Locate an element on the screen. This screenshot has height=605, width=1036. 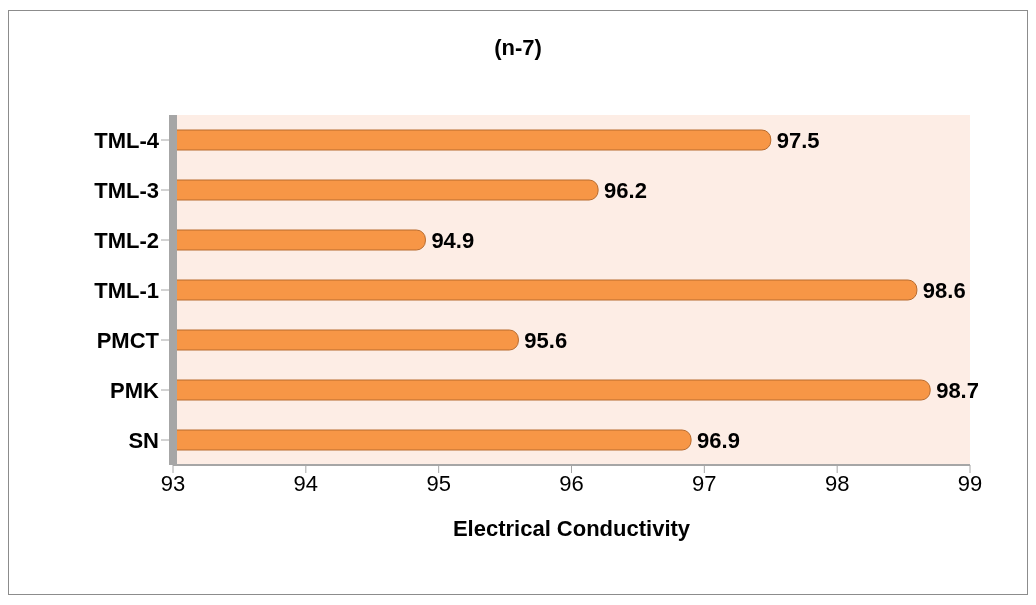
data-label: 97.5 is located at coordinates (798, 140).